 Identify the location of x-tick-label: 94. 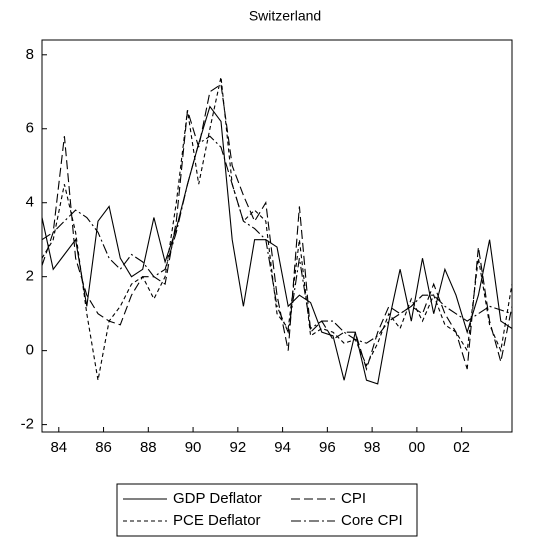
(282, 447).